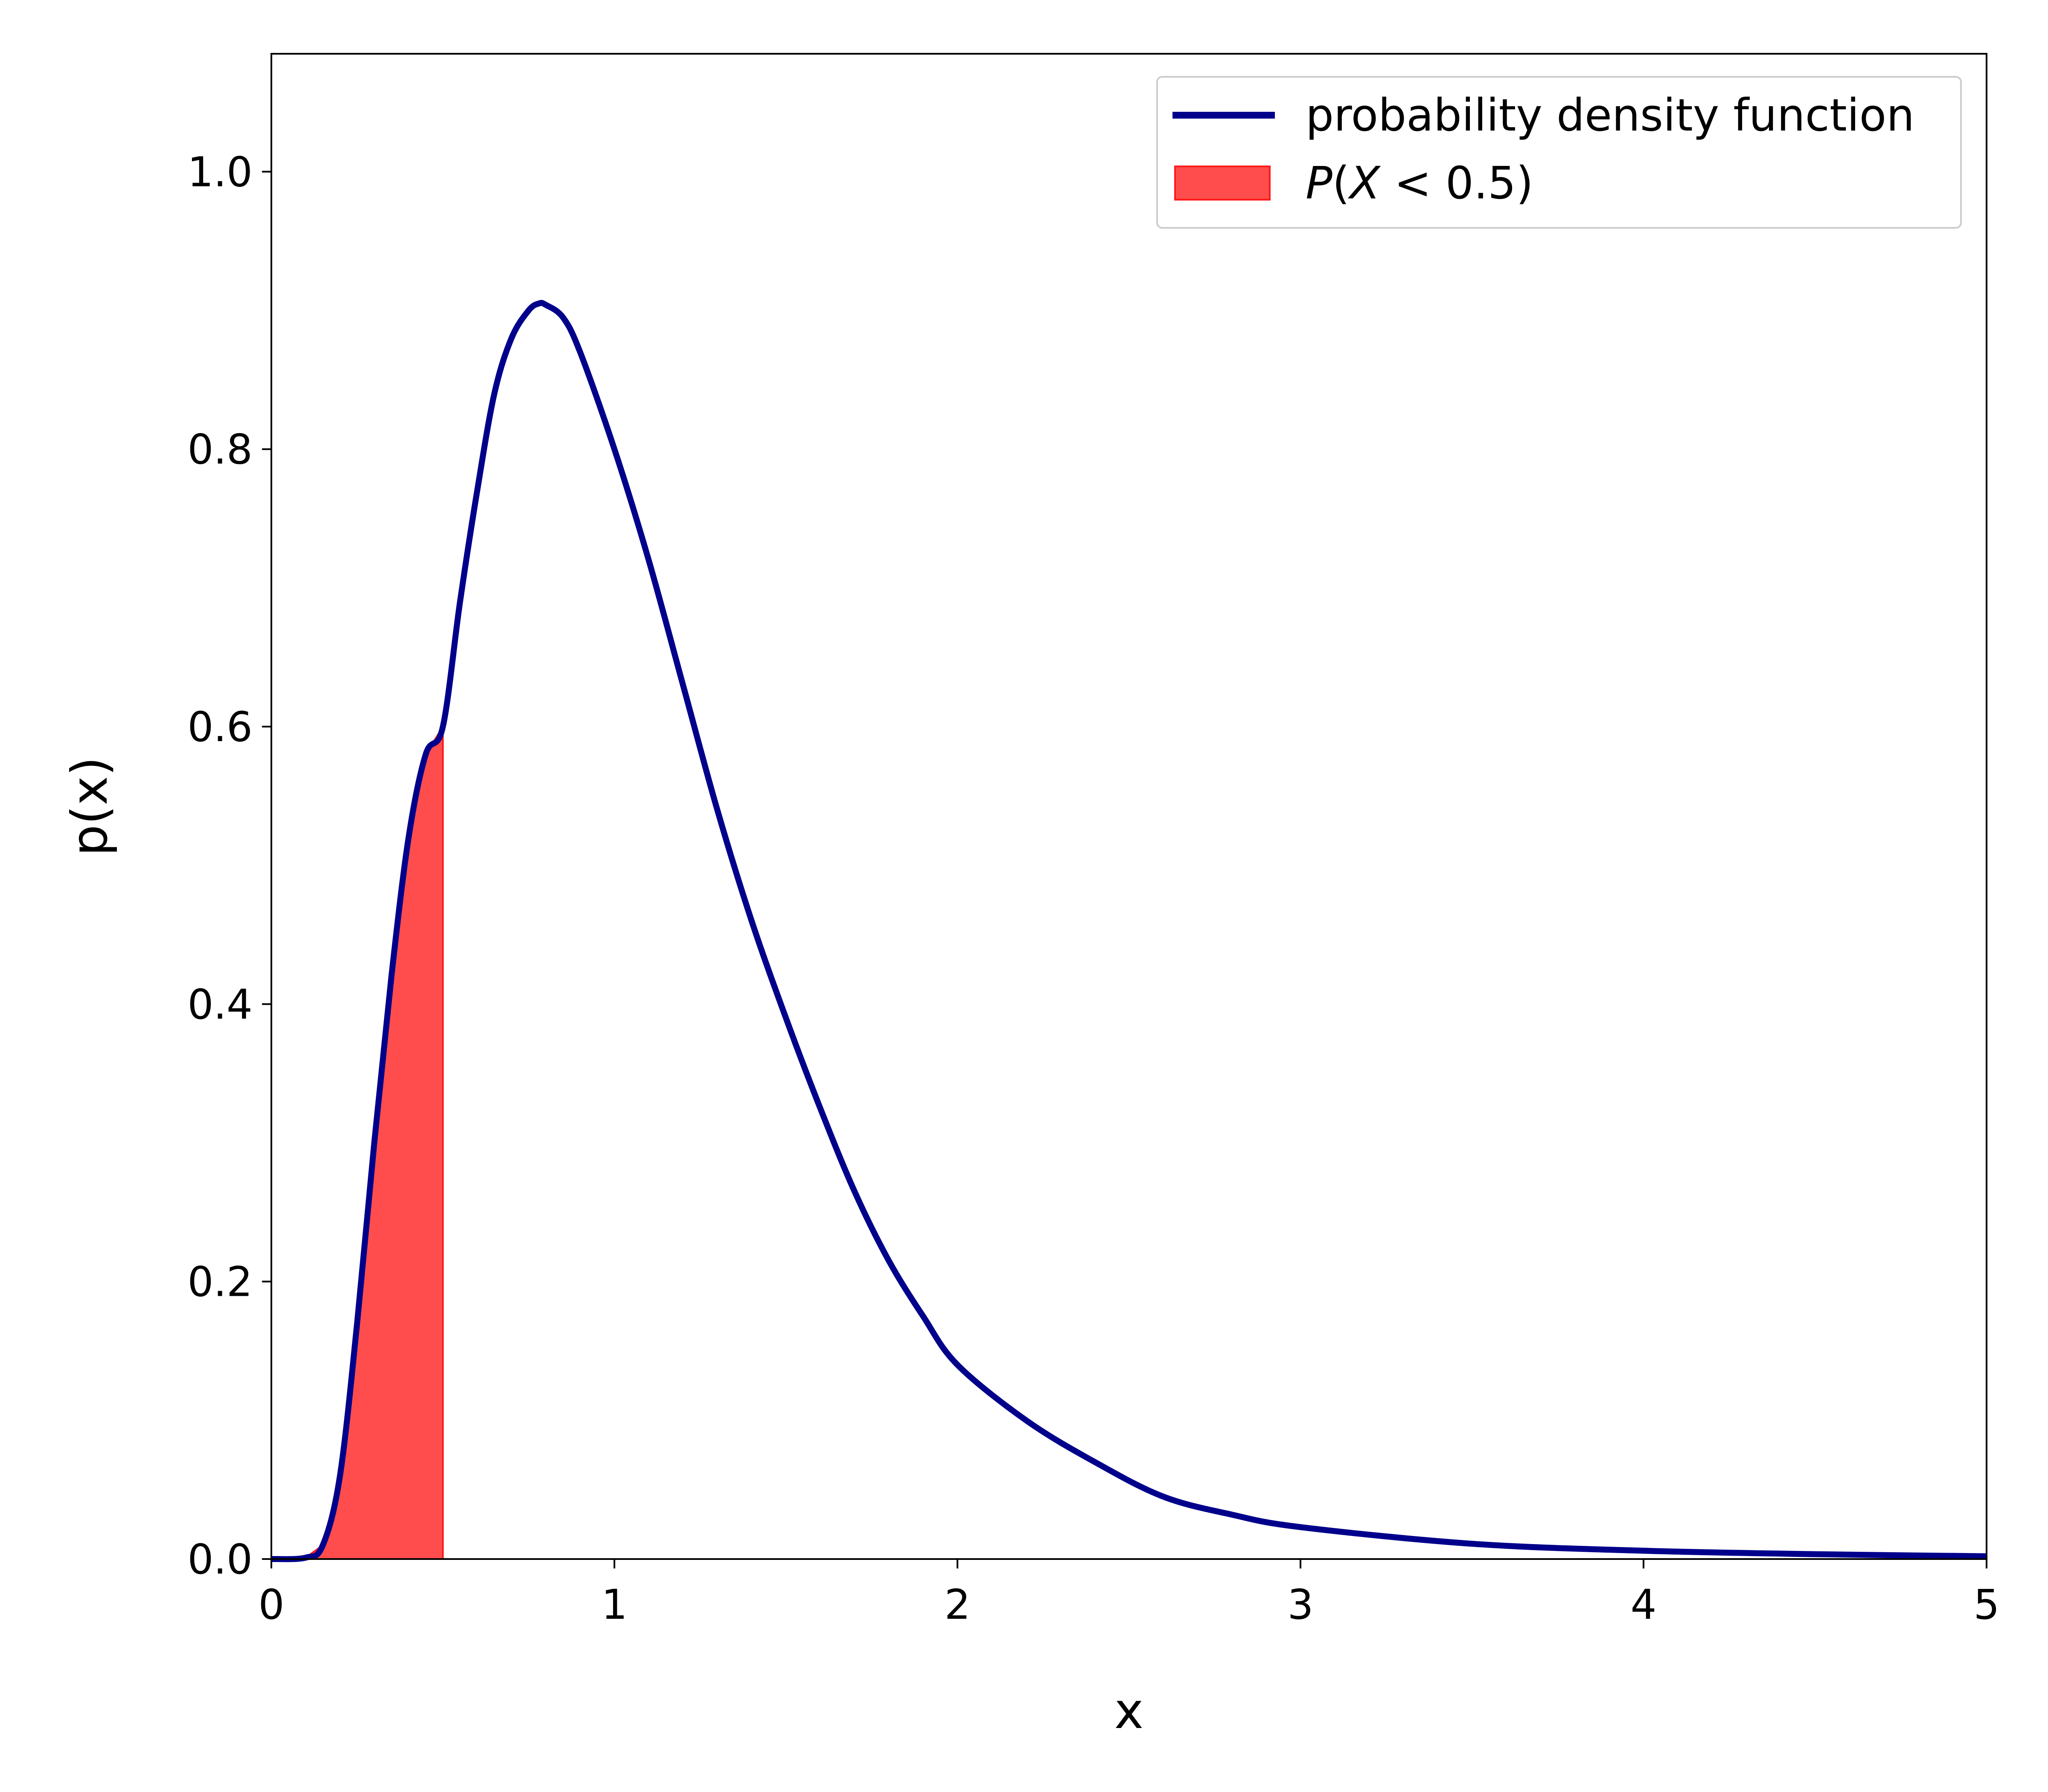 The image size is (2048, 1792). I want to click on x-axis-label: x, so click(1129, 1711).